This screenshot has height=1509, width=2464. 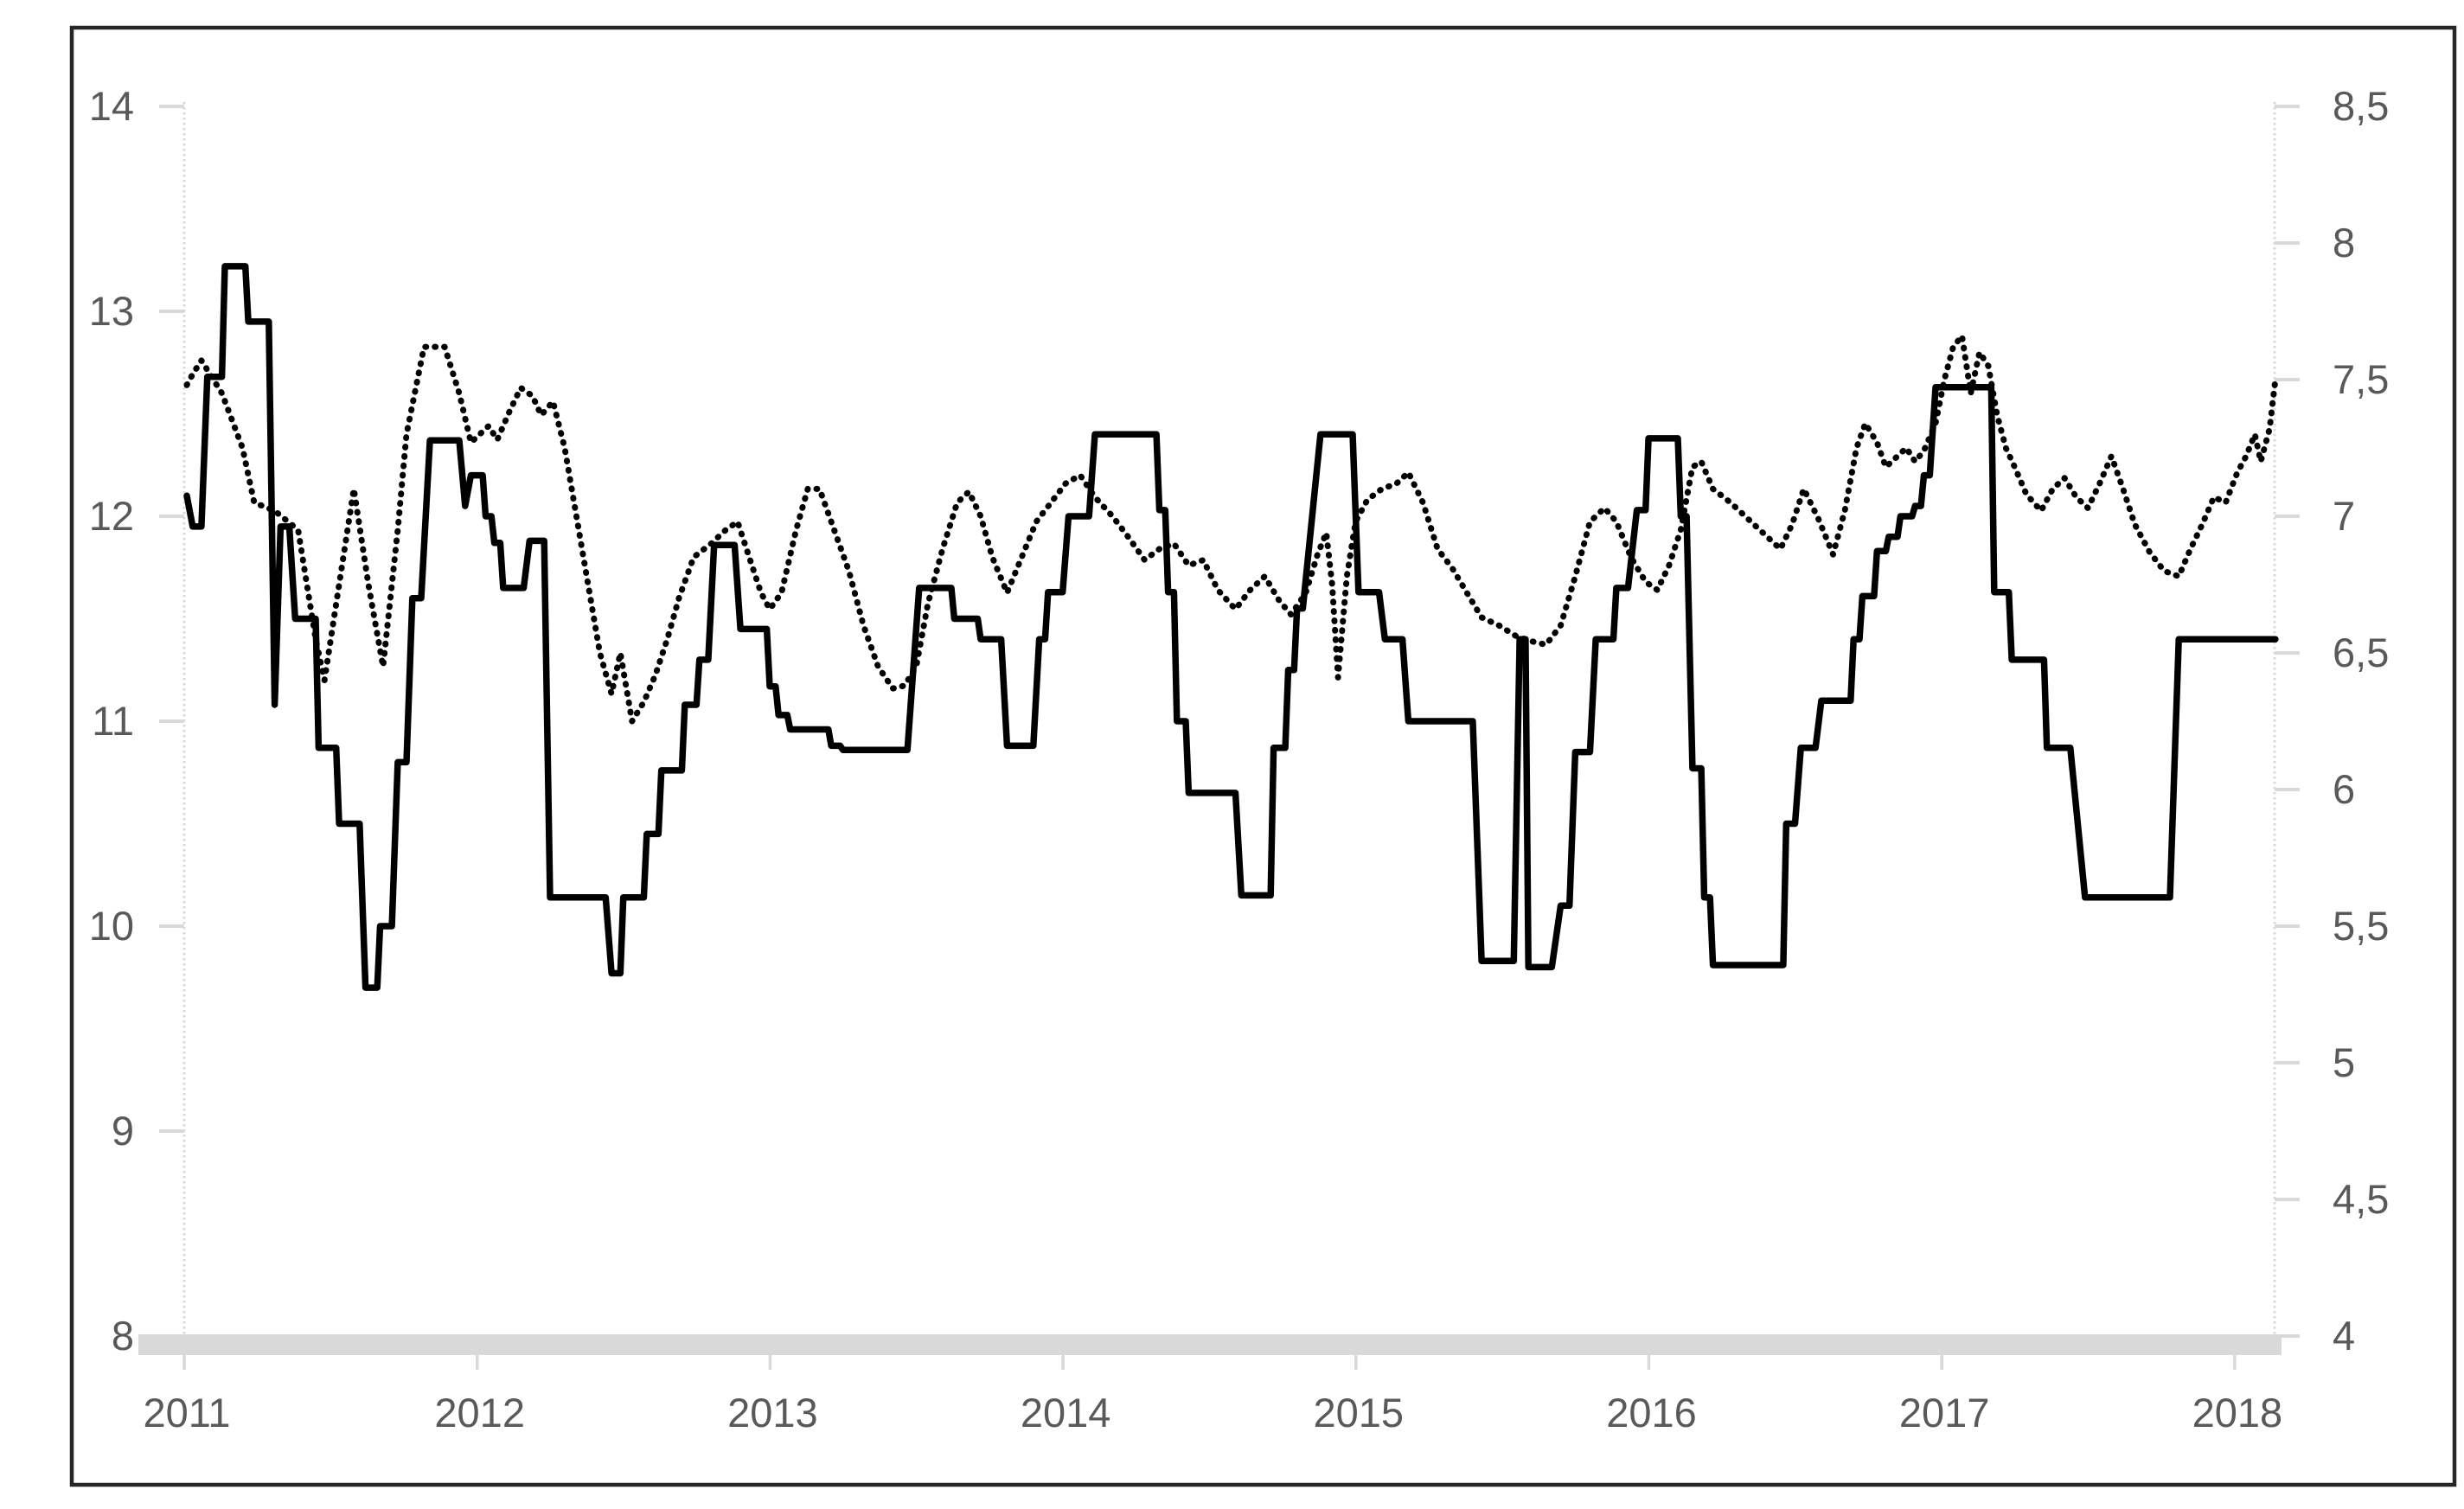 What do you see at coordinates (1944, 1412) in the screenshot?
I see `x-axis-year-label: 2017` at bounding box center [1944, 1412].